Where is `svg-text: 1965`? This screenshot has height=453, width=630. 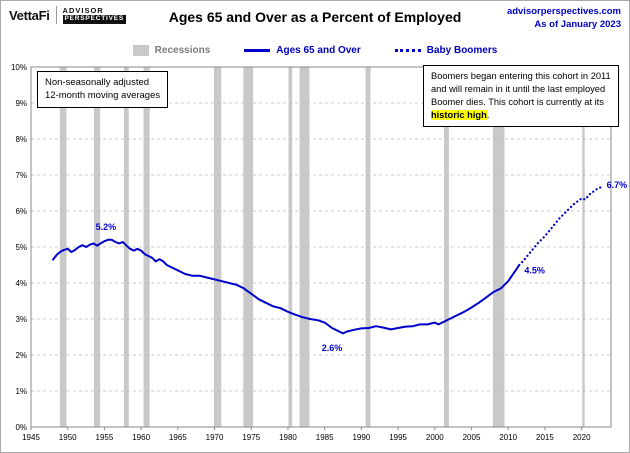 svg-text: 1965 is located at coordinates (178, 437).